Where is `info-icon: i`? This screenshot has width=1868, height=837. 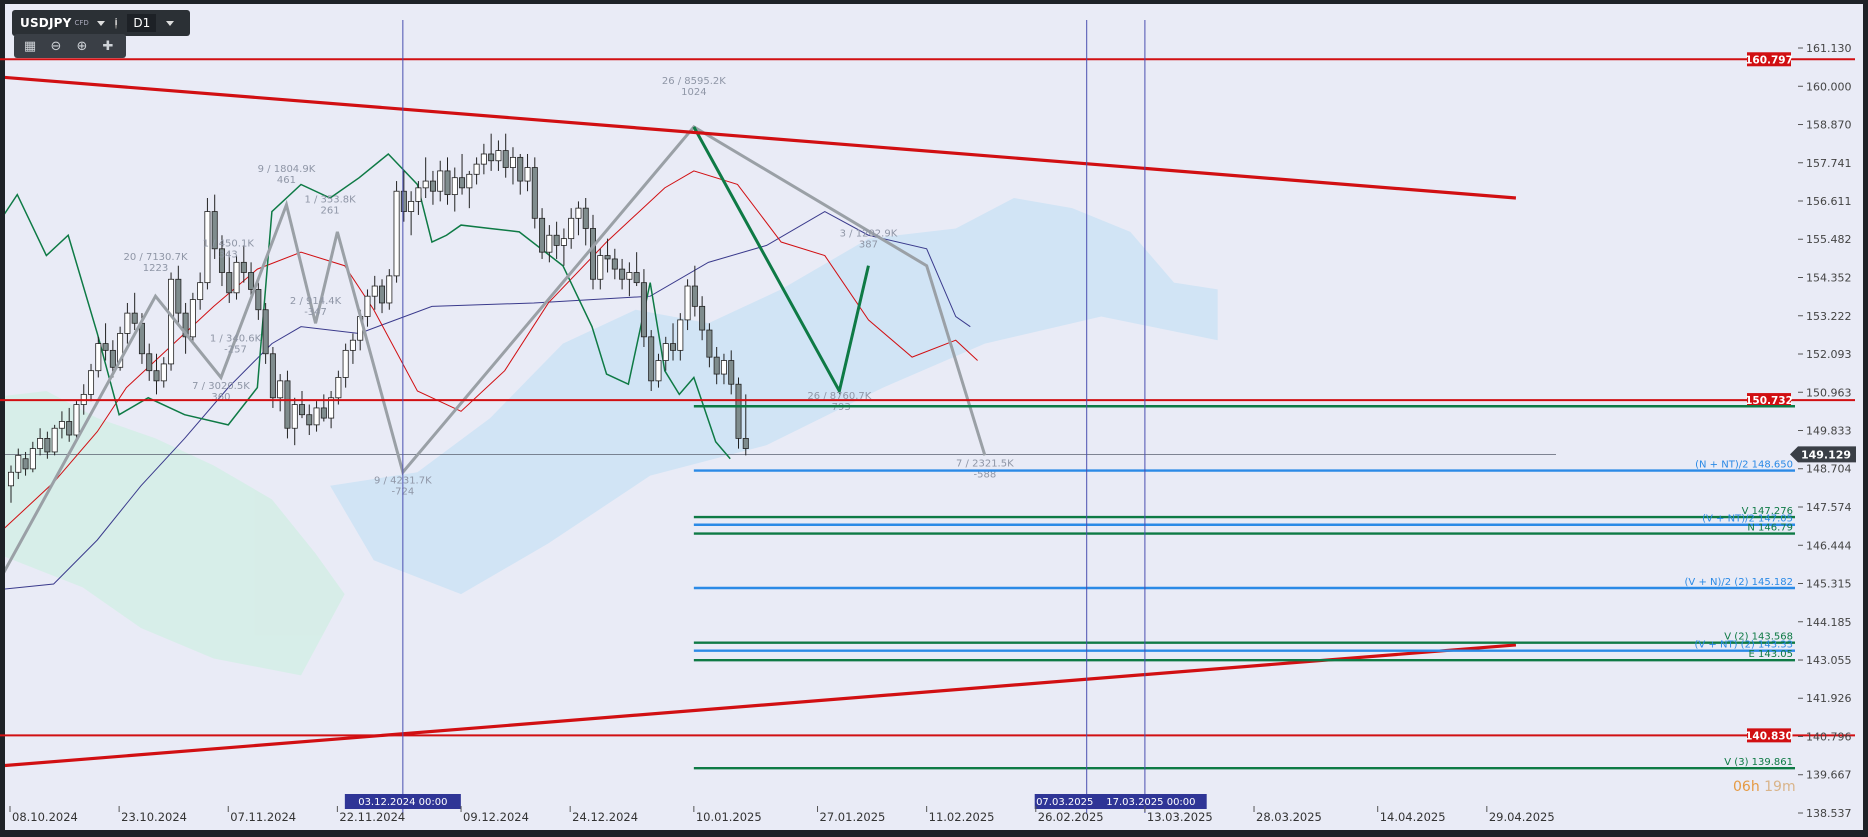
info-icon: i is located at coordinates (116, 23).